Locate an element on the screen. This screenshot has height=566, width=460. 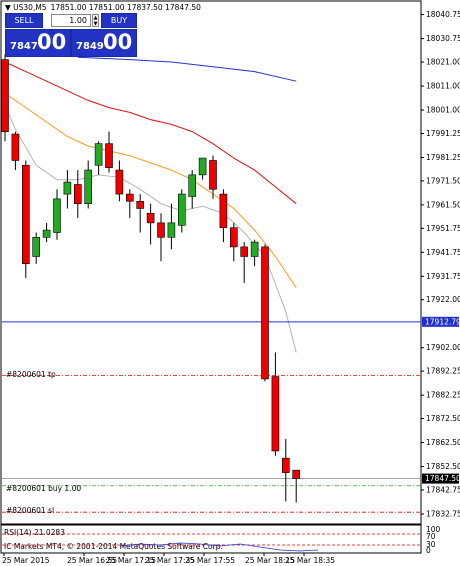
price-label: 17882.25 is located at coordinates (443, 395).